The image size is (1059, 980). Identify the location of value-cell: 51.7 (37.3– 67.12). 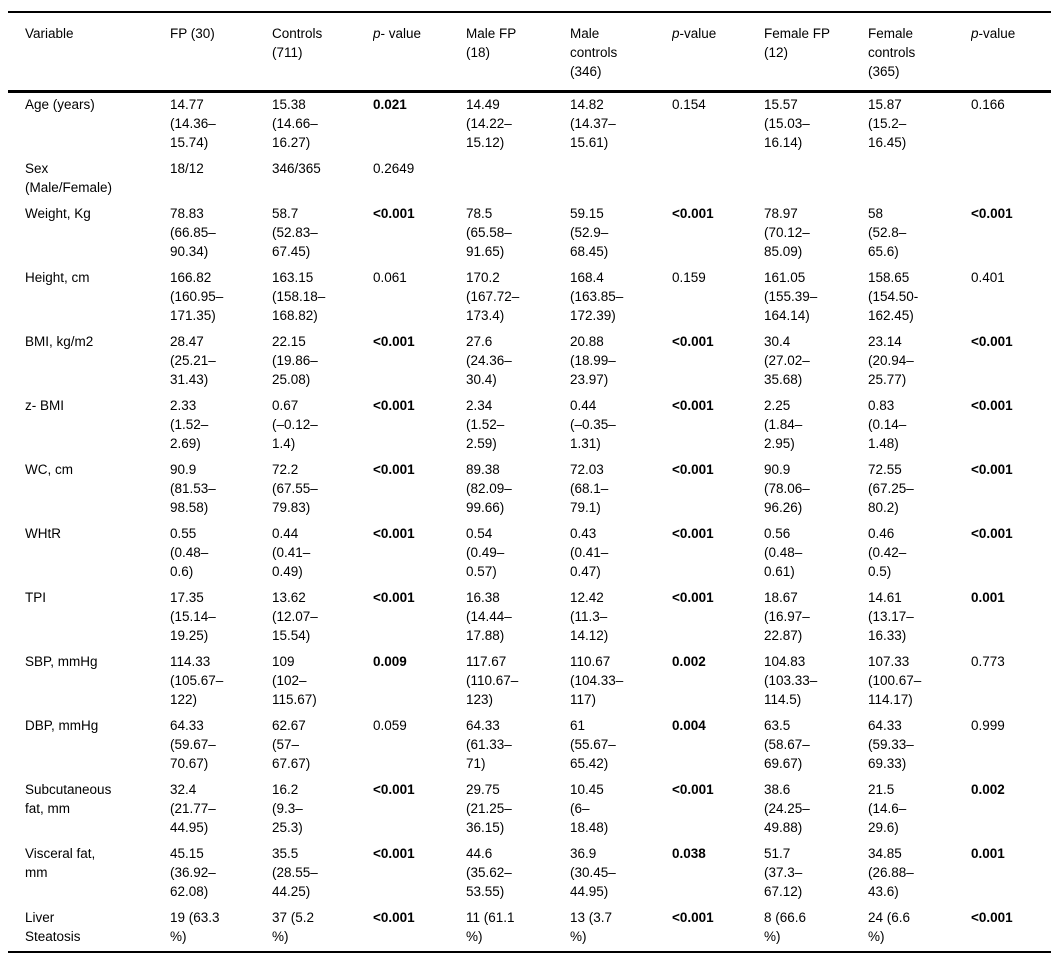
(783, 872).